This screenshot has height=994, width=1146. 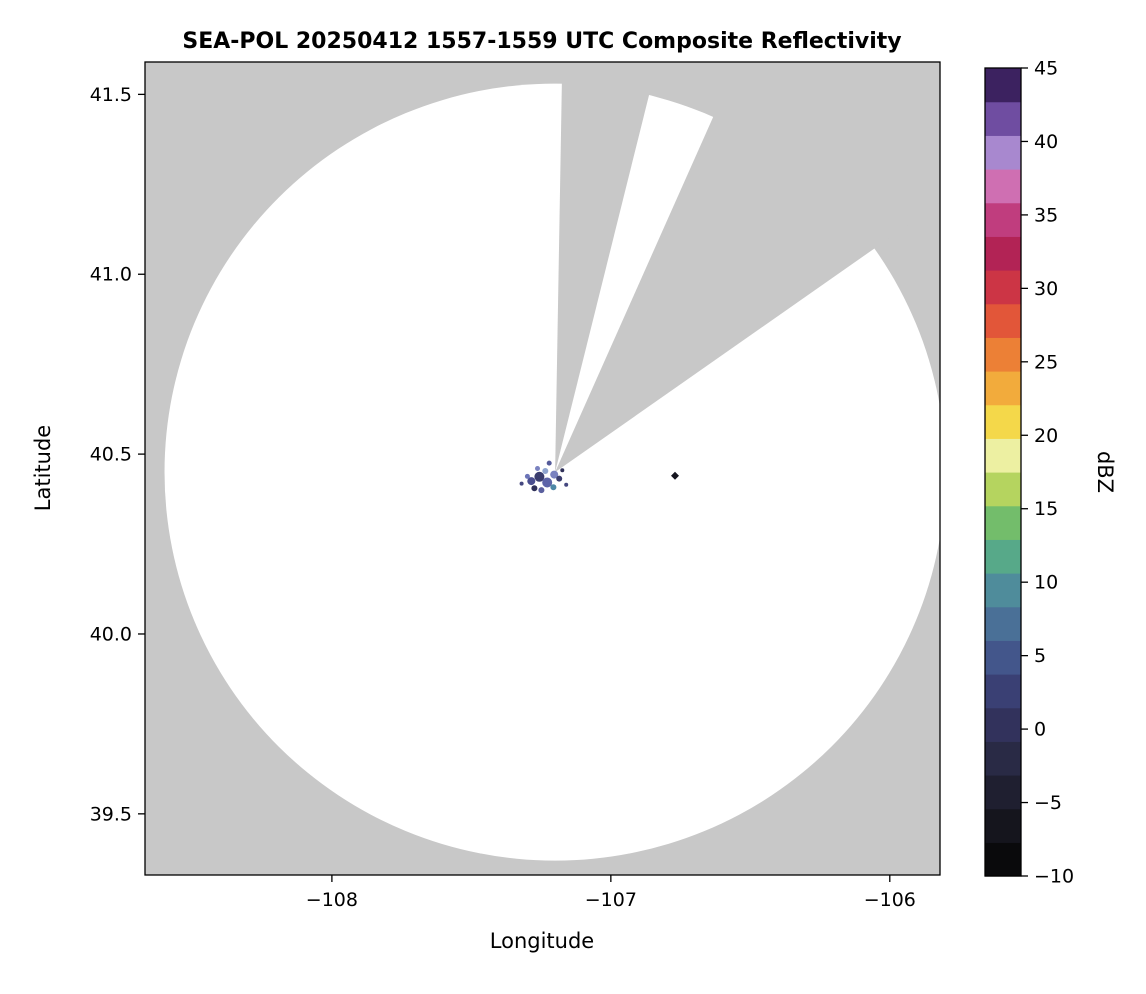 What do you see at coordinates (1040, 730) in the screenshot?
I see `colorbar-tick-label: 0` at bounding box center [1040, 730].